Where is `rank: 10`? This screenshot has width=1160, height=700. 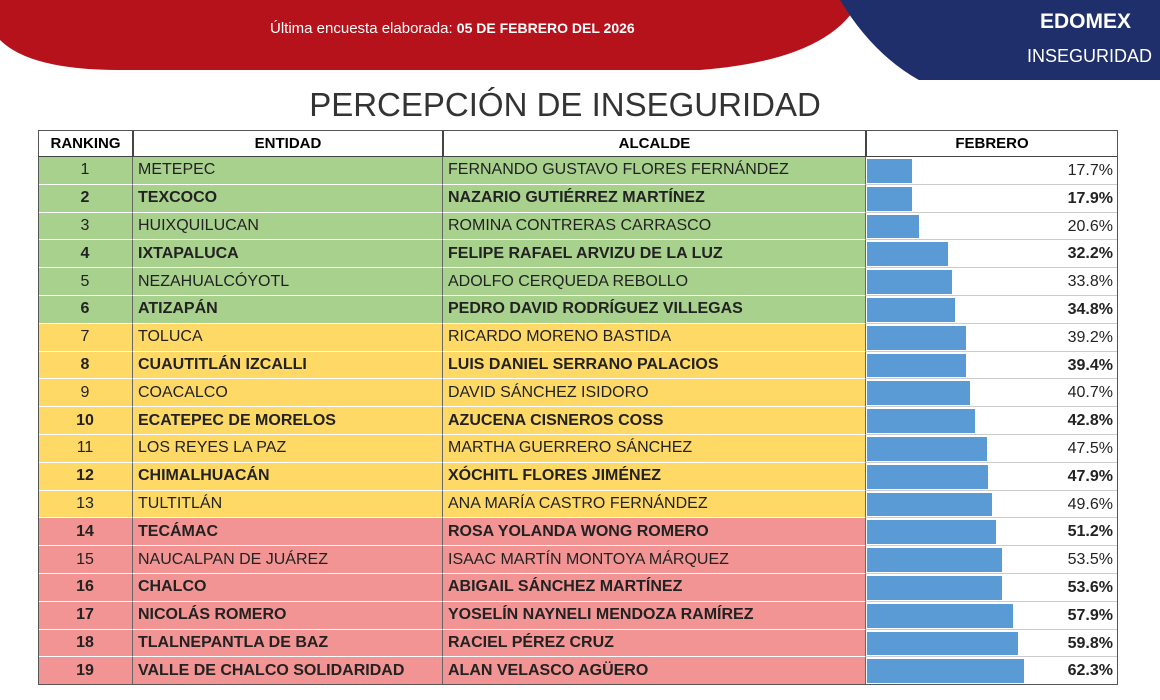
rank: 10 is located at coordinates (85, 421).